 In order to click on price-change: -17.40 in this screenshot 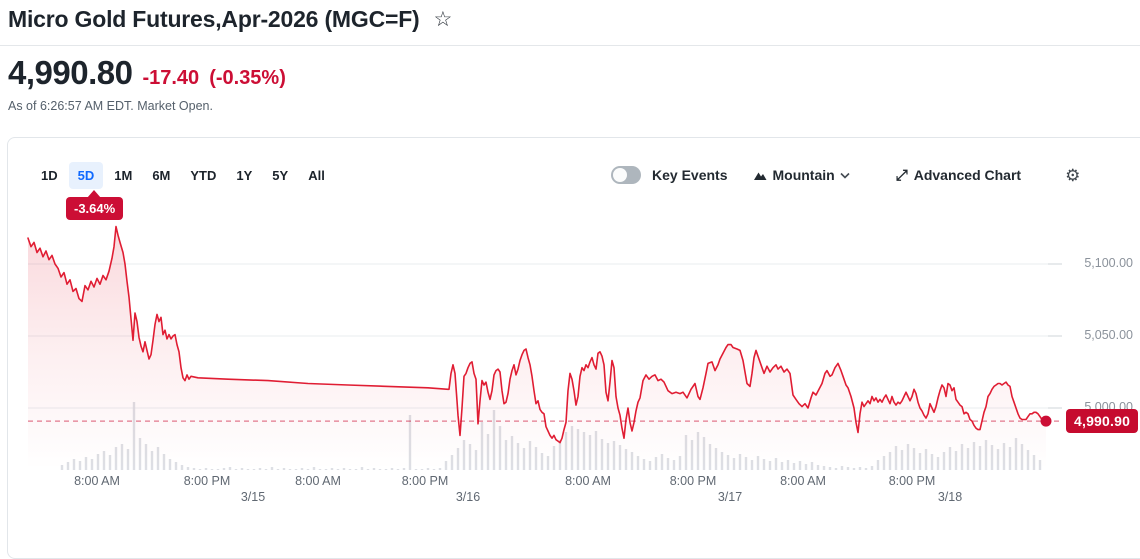, I will do `click(171, 78)`.